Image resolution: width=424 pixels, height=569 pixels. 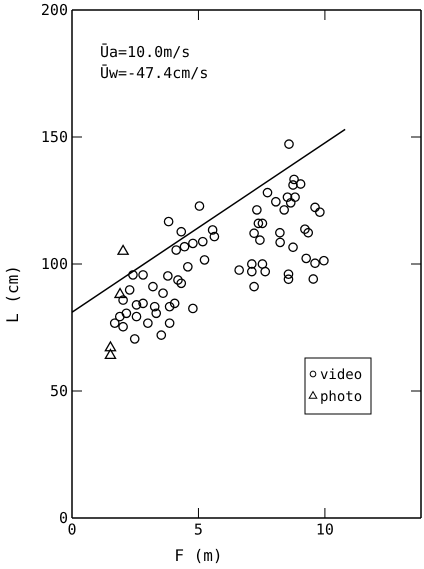 What do you see at coordinates (145, 52) in the screenshot?
I see `annotation: Ūa=10.0m/s` at bounding box center [145, 52].